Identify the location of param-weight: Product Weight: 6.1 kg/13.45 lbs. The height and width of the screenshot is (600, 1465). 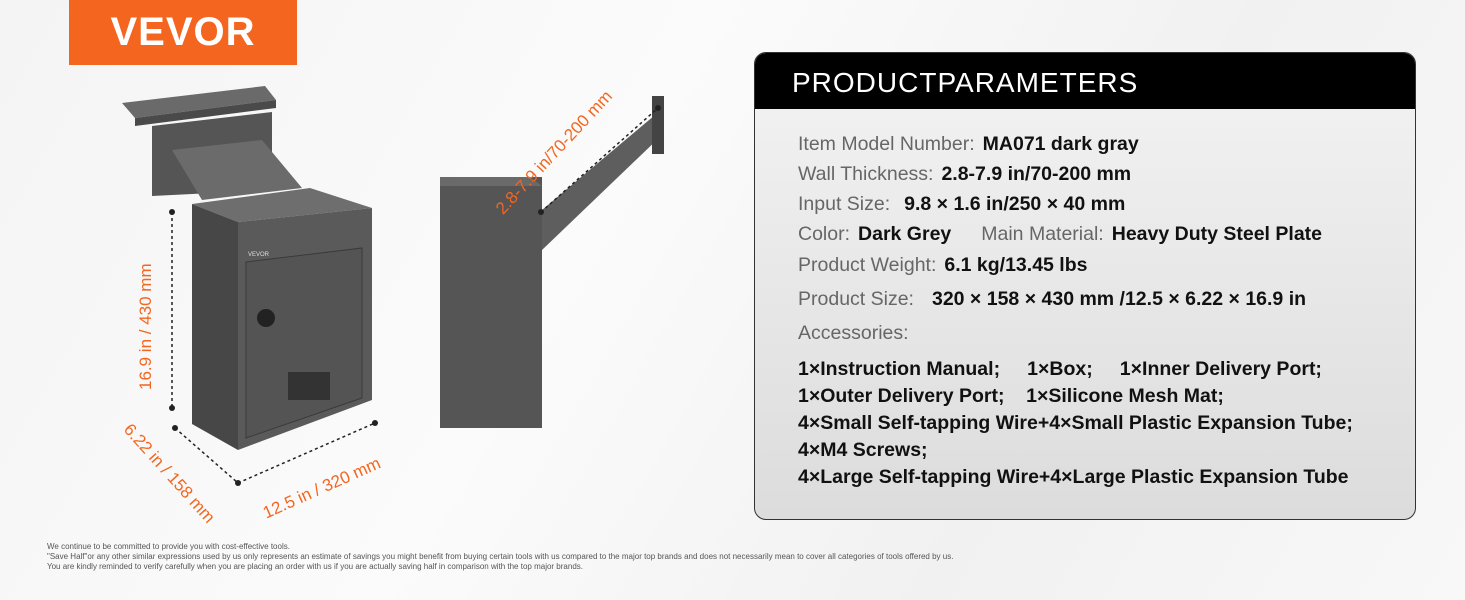
(943, 265).